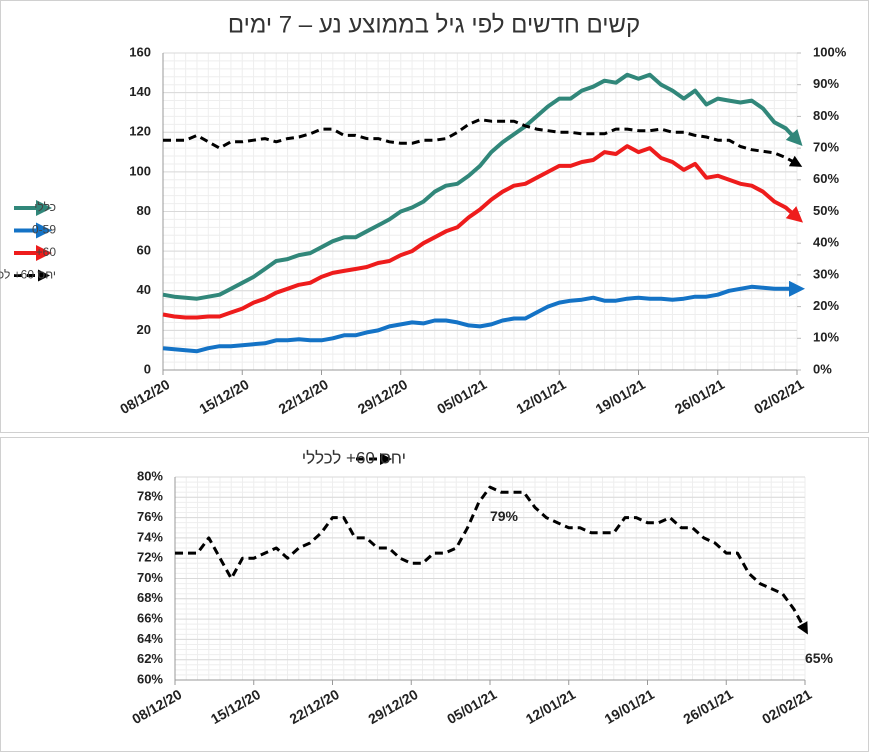  I want to click on y-tick-label: 80, so click(144, 210).